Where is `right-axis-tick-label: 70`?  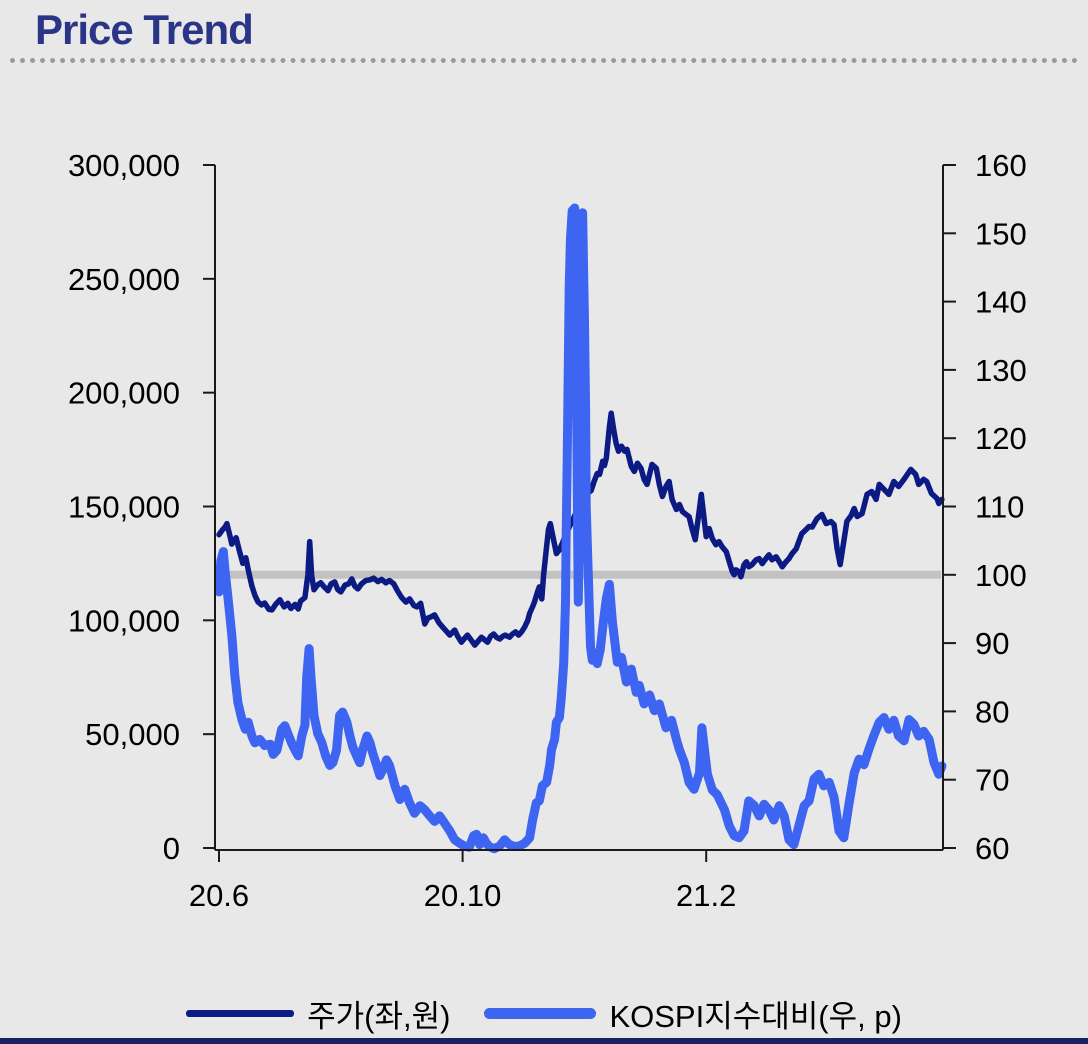 right-axis-tick-label: 70 is located at coordinates (992, 780).